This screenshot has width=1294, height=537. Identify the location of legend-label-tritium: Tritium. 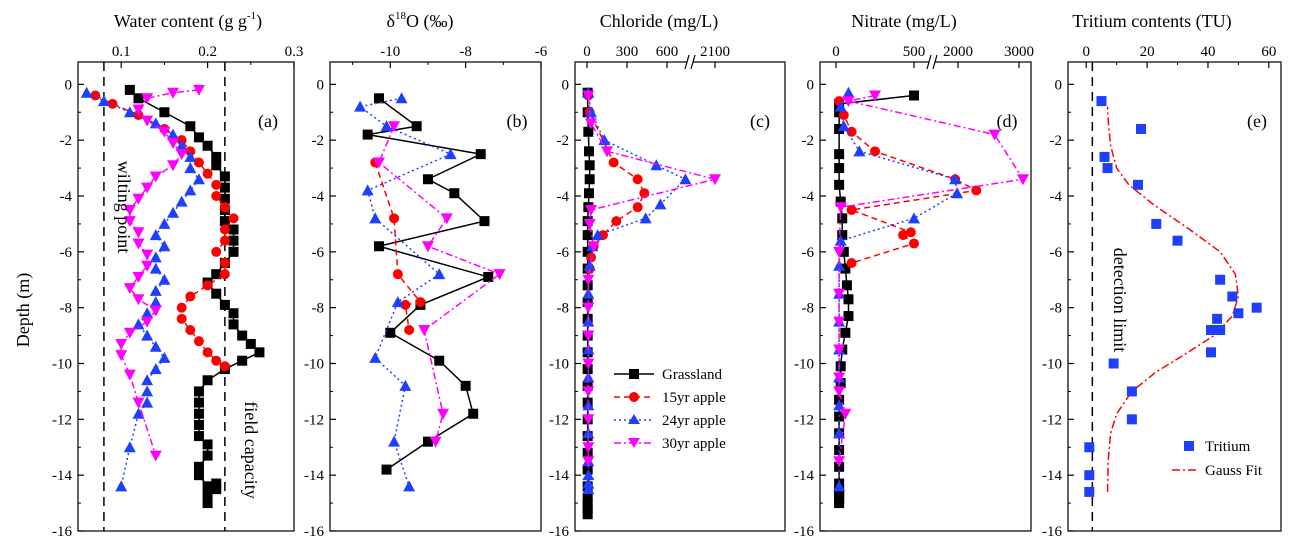
(1228, 447).